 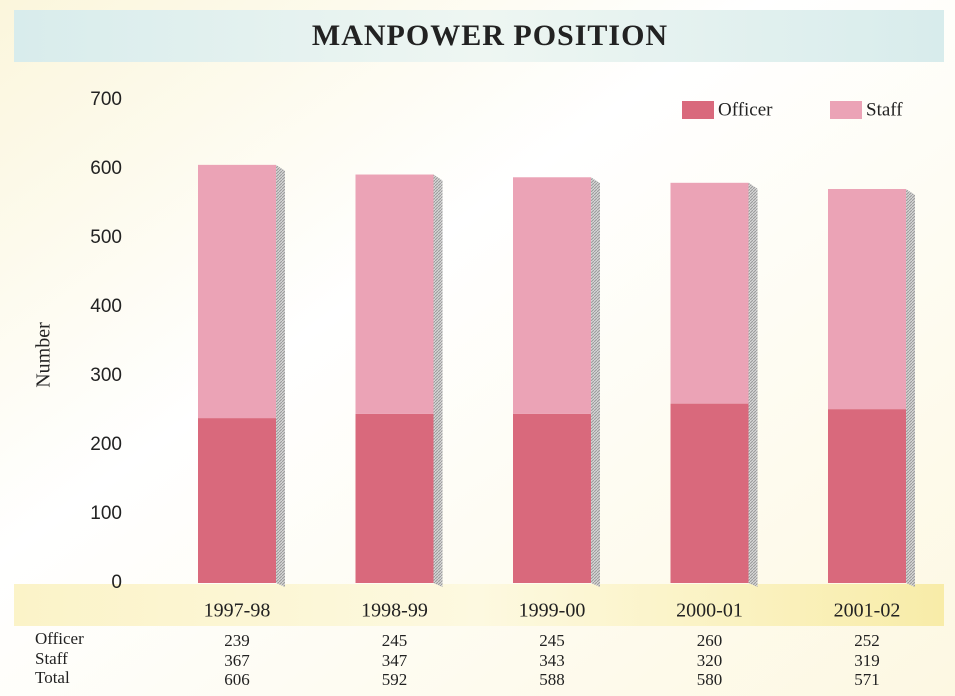 What do you see at coordinates (106, 99) in the screenshot?
I see `y-tick-label: 700` at bounding box center [106, 99].